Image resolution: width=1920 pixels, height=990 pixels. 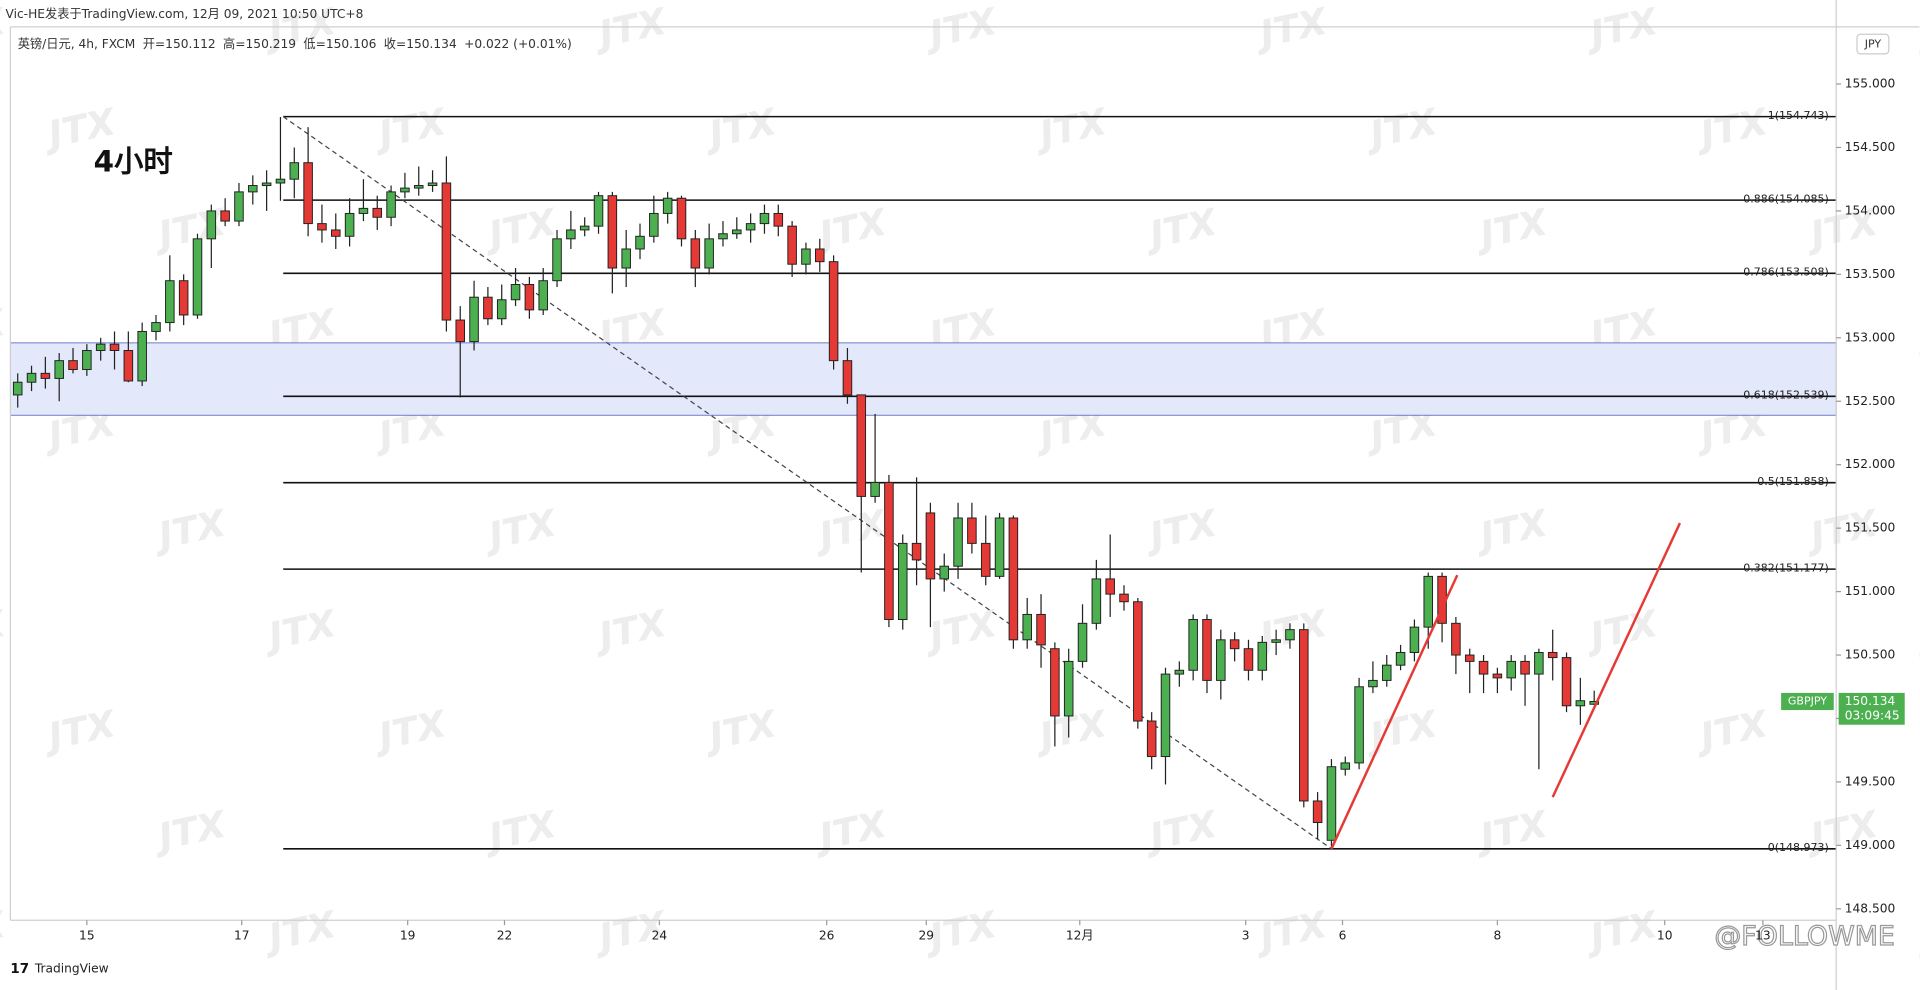 What do you see at coordinates (926, 936) in the screenshot?
I see `x-tick-label: 29` at bounding box center [926, 936].